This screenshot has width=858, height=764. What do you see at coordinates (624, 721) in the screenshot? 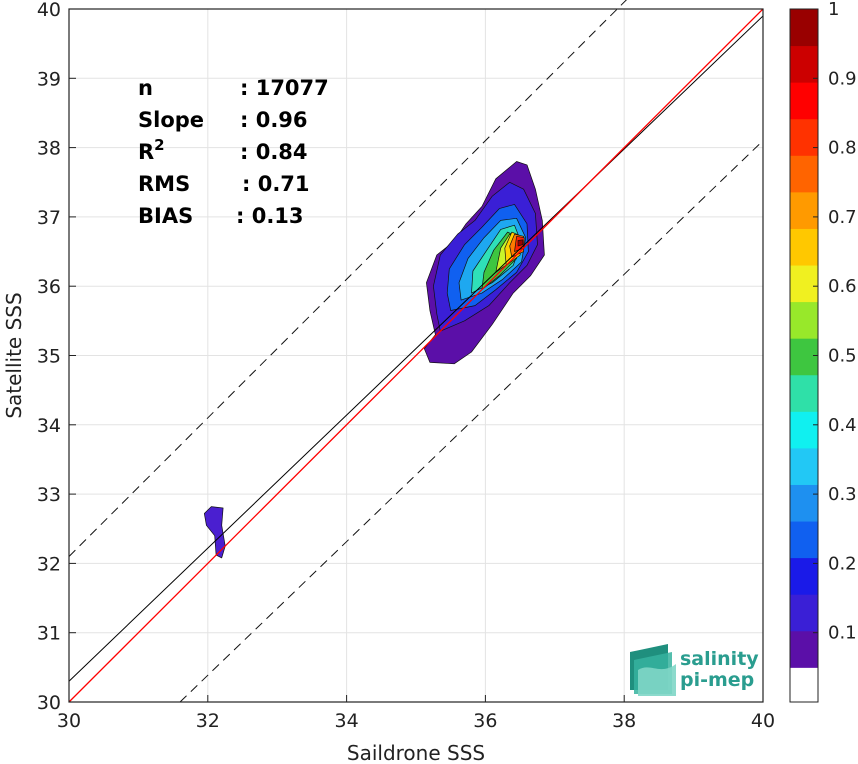
I see `x-tick-label: 38` at bounding box center [624, 721].